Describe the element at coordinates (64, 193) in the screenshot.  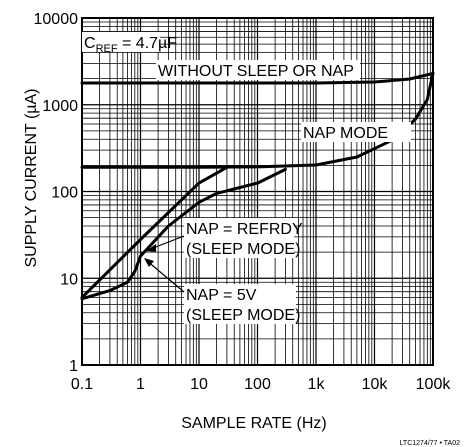
I see `y-tick-label: 100` at that location.